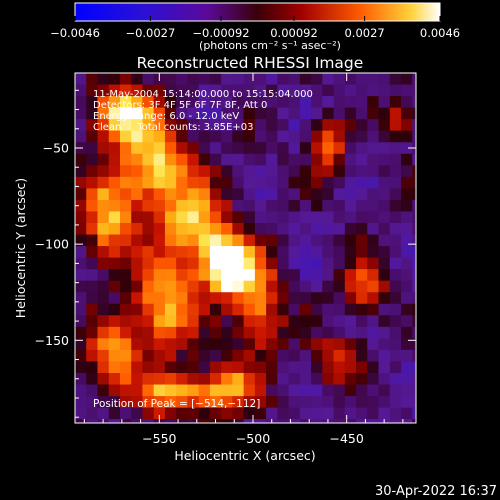 The image size is (500, 500). Describe the element at coordinates (364, 33) in the screenshot. I see `colorbar-tick-label: 0.0027` at that location.